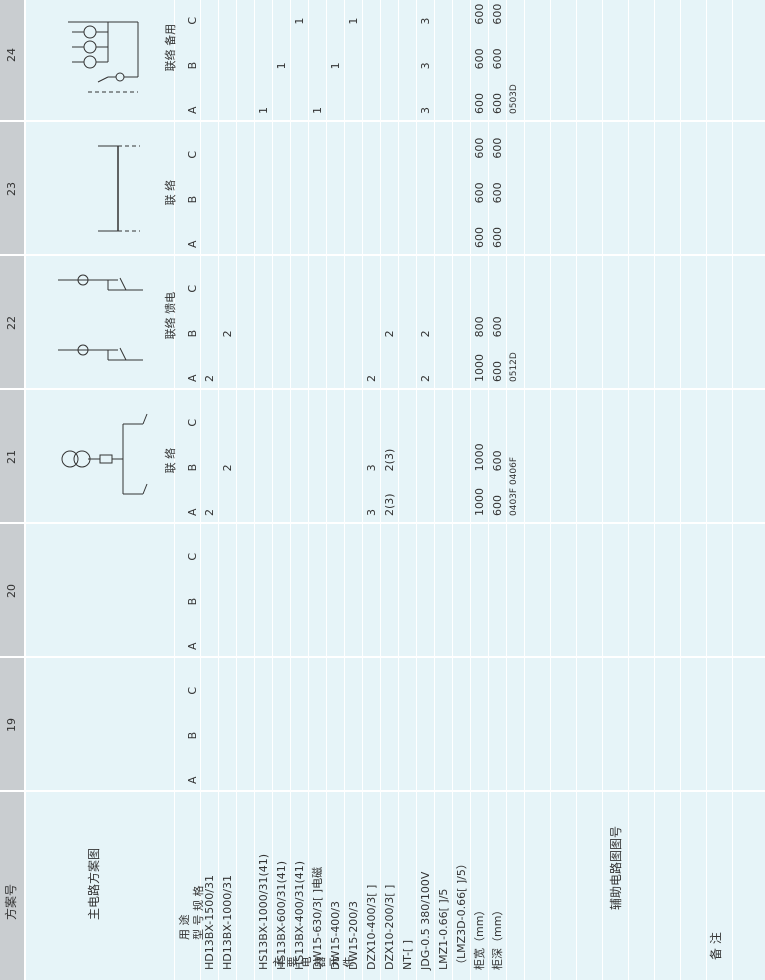  What do you see at coordinates (443, 929) in the screenshot?
I see `component-spec: LMZ1-0.66[ ]/5` at bounding box center [443, 929].